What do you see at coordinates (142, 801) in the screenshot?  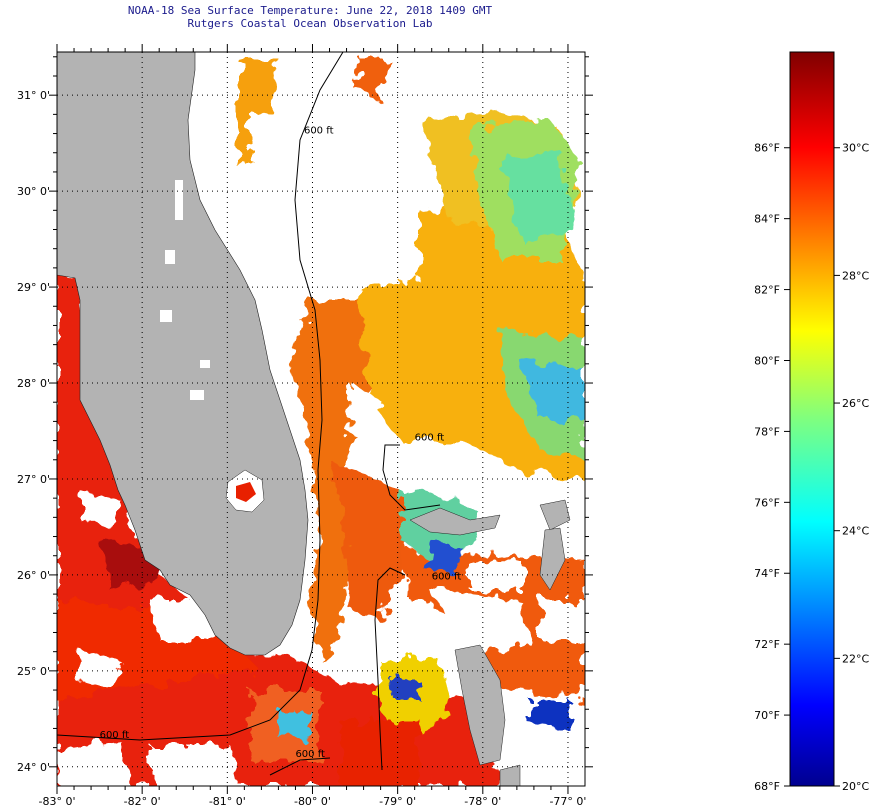 I see `lon-label: -82° 0'` at bounding box center [142, 801].